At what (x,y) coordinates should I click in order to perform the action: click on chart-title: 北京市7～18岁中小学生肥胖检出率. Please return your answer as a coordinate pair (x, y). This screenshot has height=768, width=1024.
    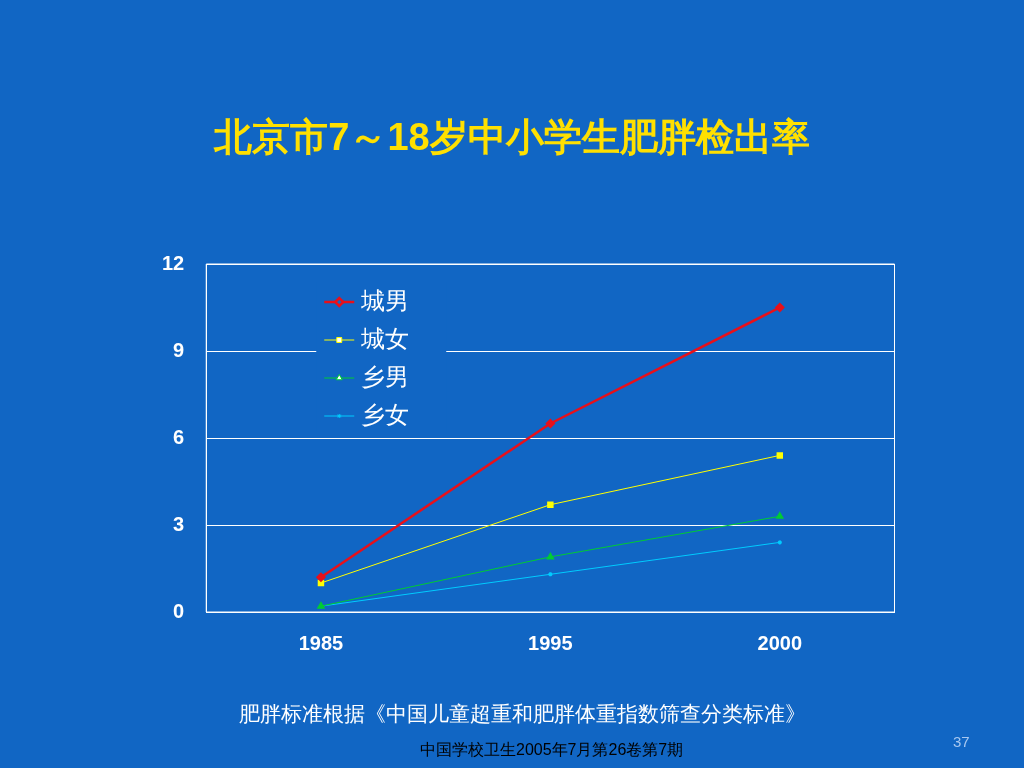
    Looking at the image, I should click on (511, 137).